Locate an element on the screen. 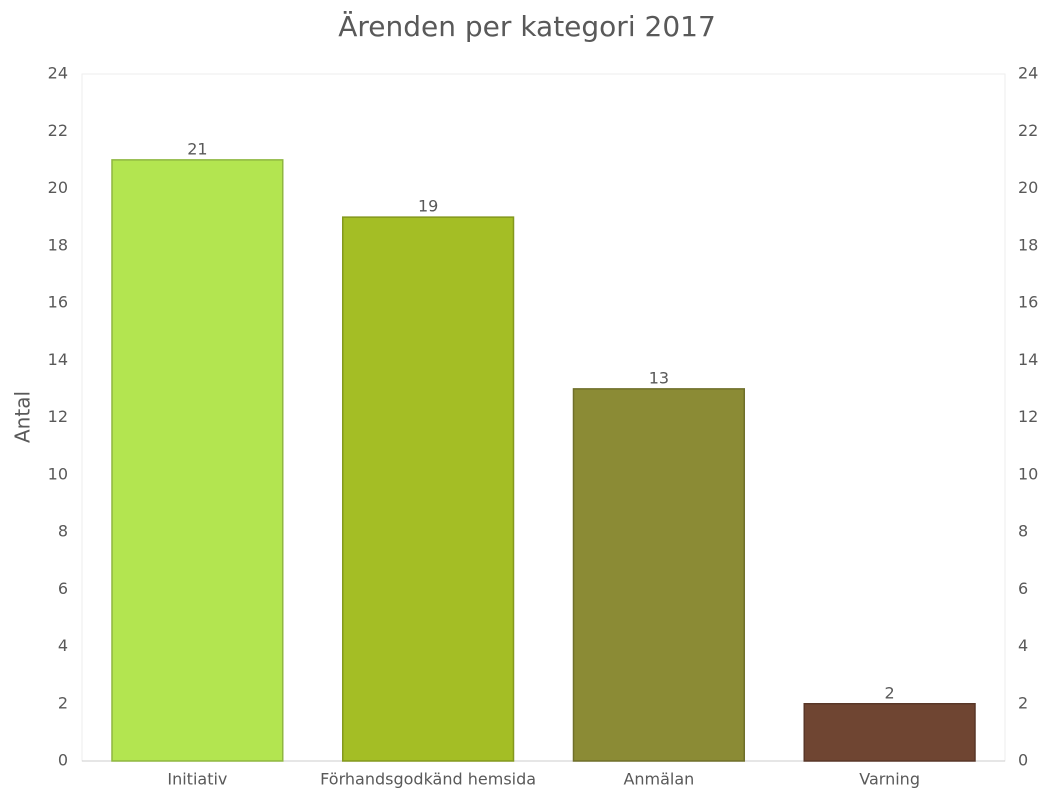 The image size is (1047, 794). y2-tick-label: 24 is located at coordinates (1028, 73).